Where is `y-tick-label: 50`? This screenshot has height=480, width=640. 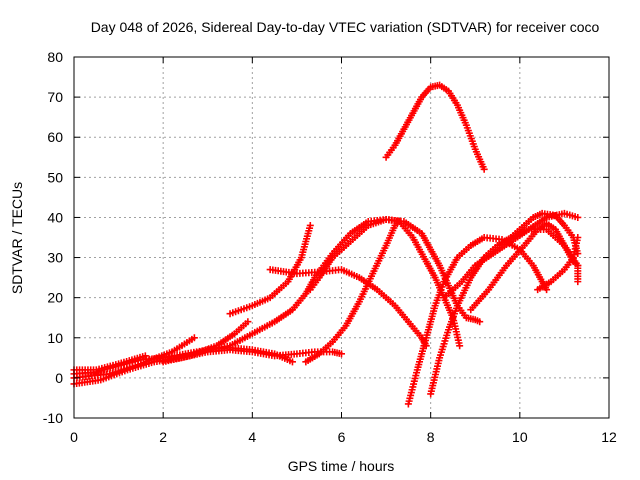
y-tick-label: 50 is located at coordinates (55, 177).